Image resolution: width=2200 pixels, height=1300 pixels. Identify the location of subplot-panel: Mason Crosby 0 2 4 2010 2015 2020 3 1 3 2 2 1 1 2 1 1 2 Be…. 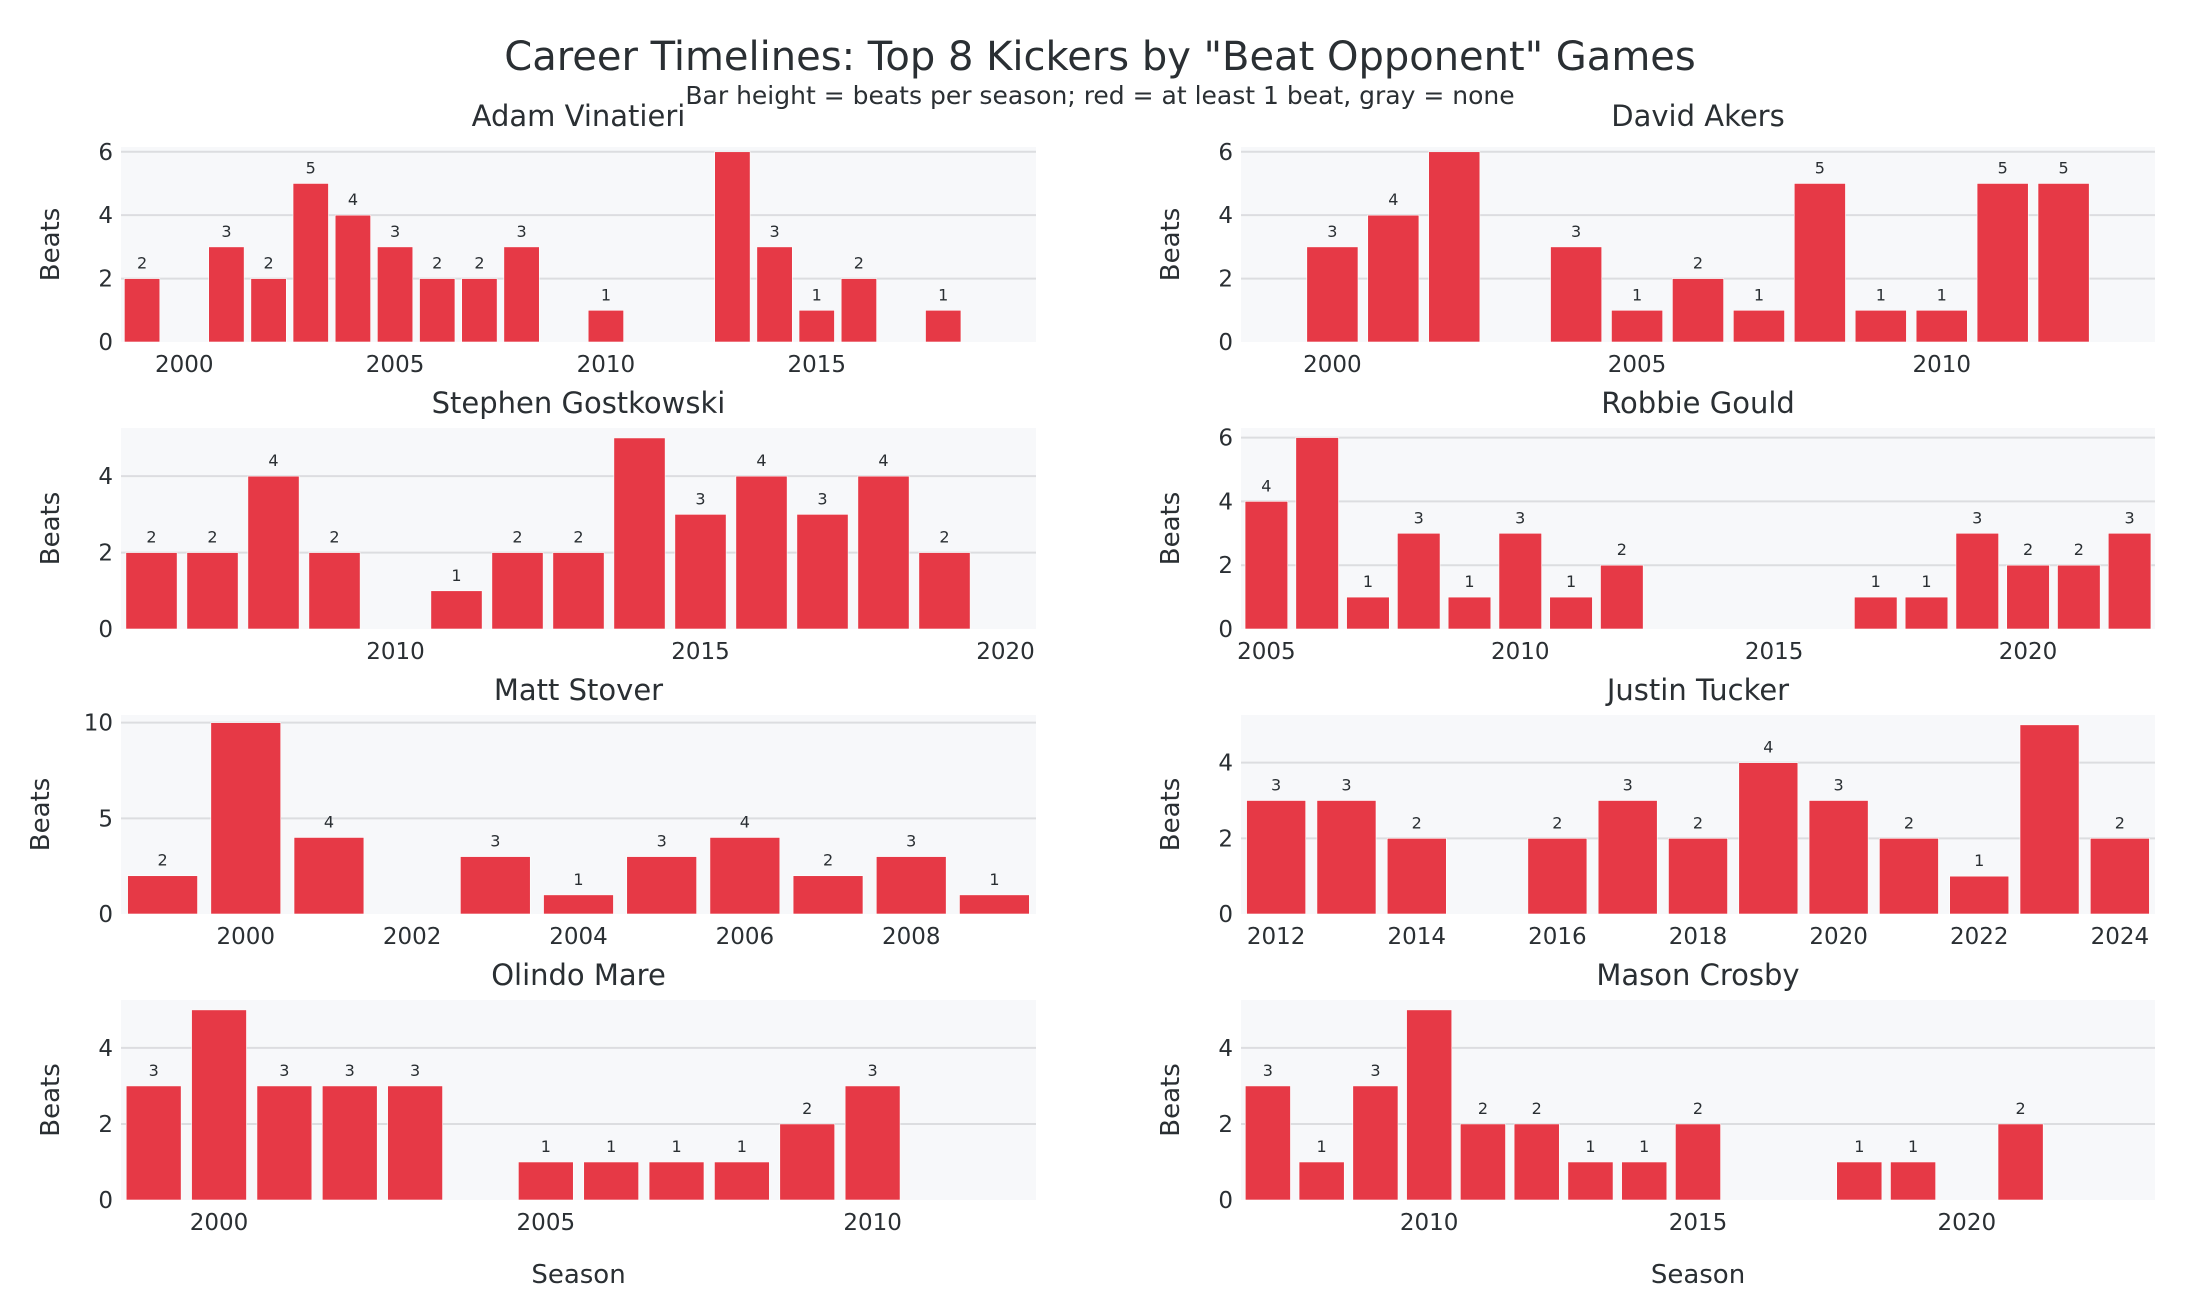
(1655, 1124).